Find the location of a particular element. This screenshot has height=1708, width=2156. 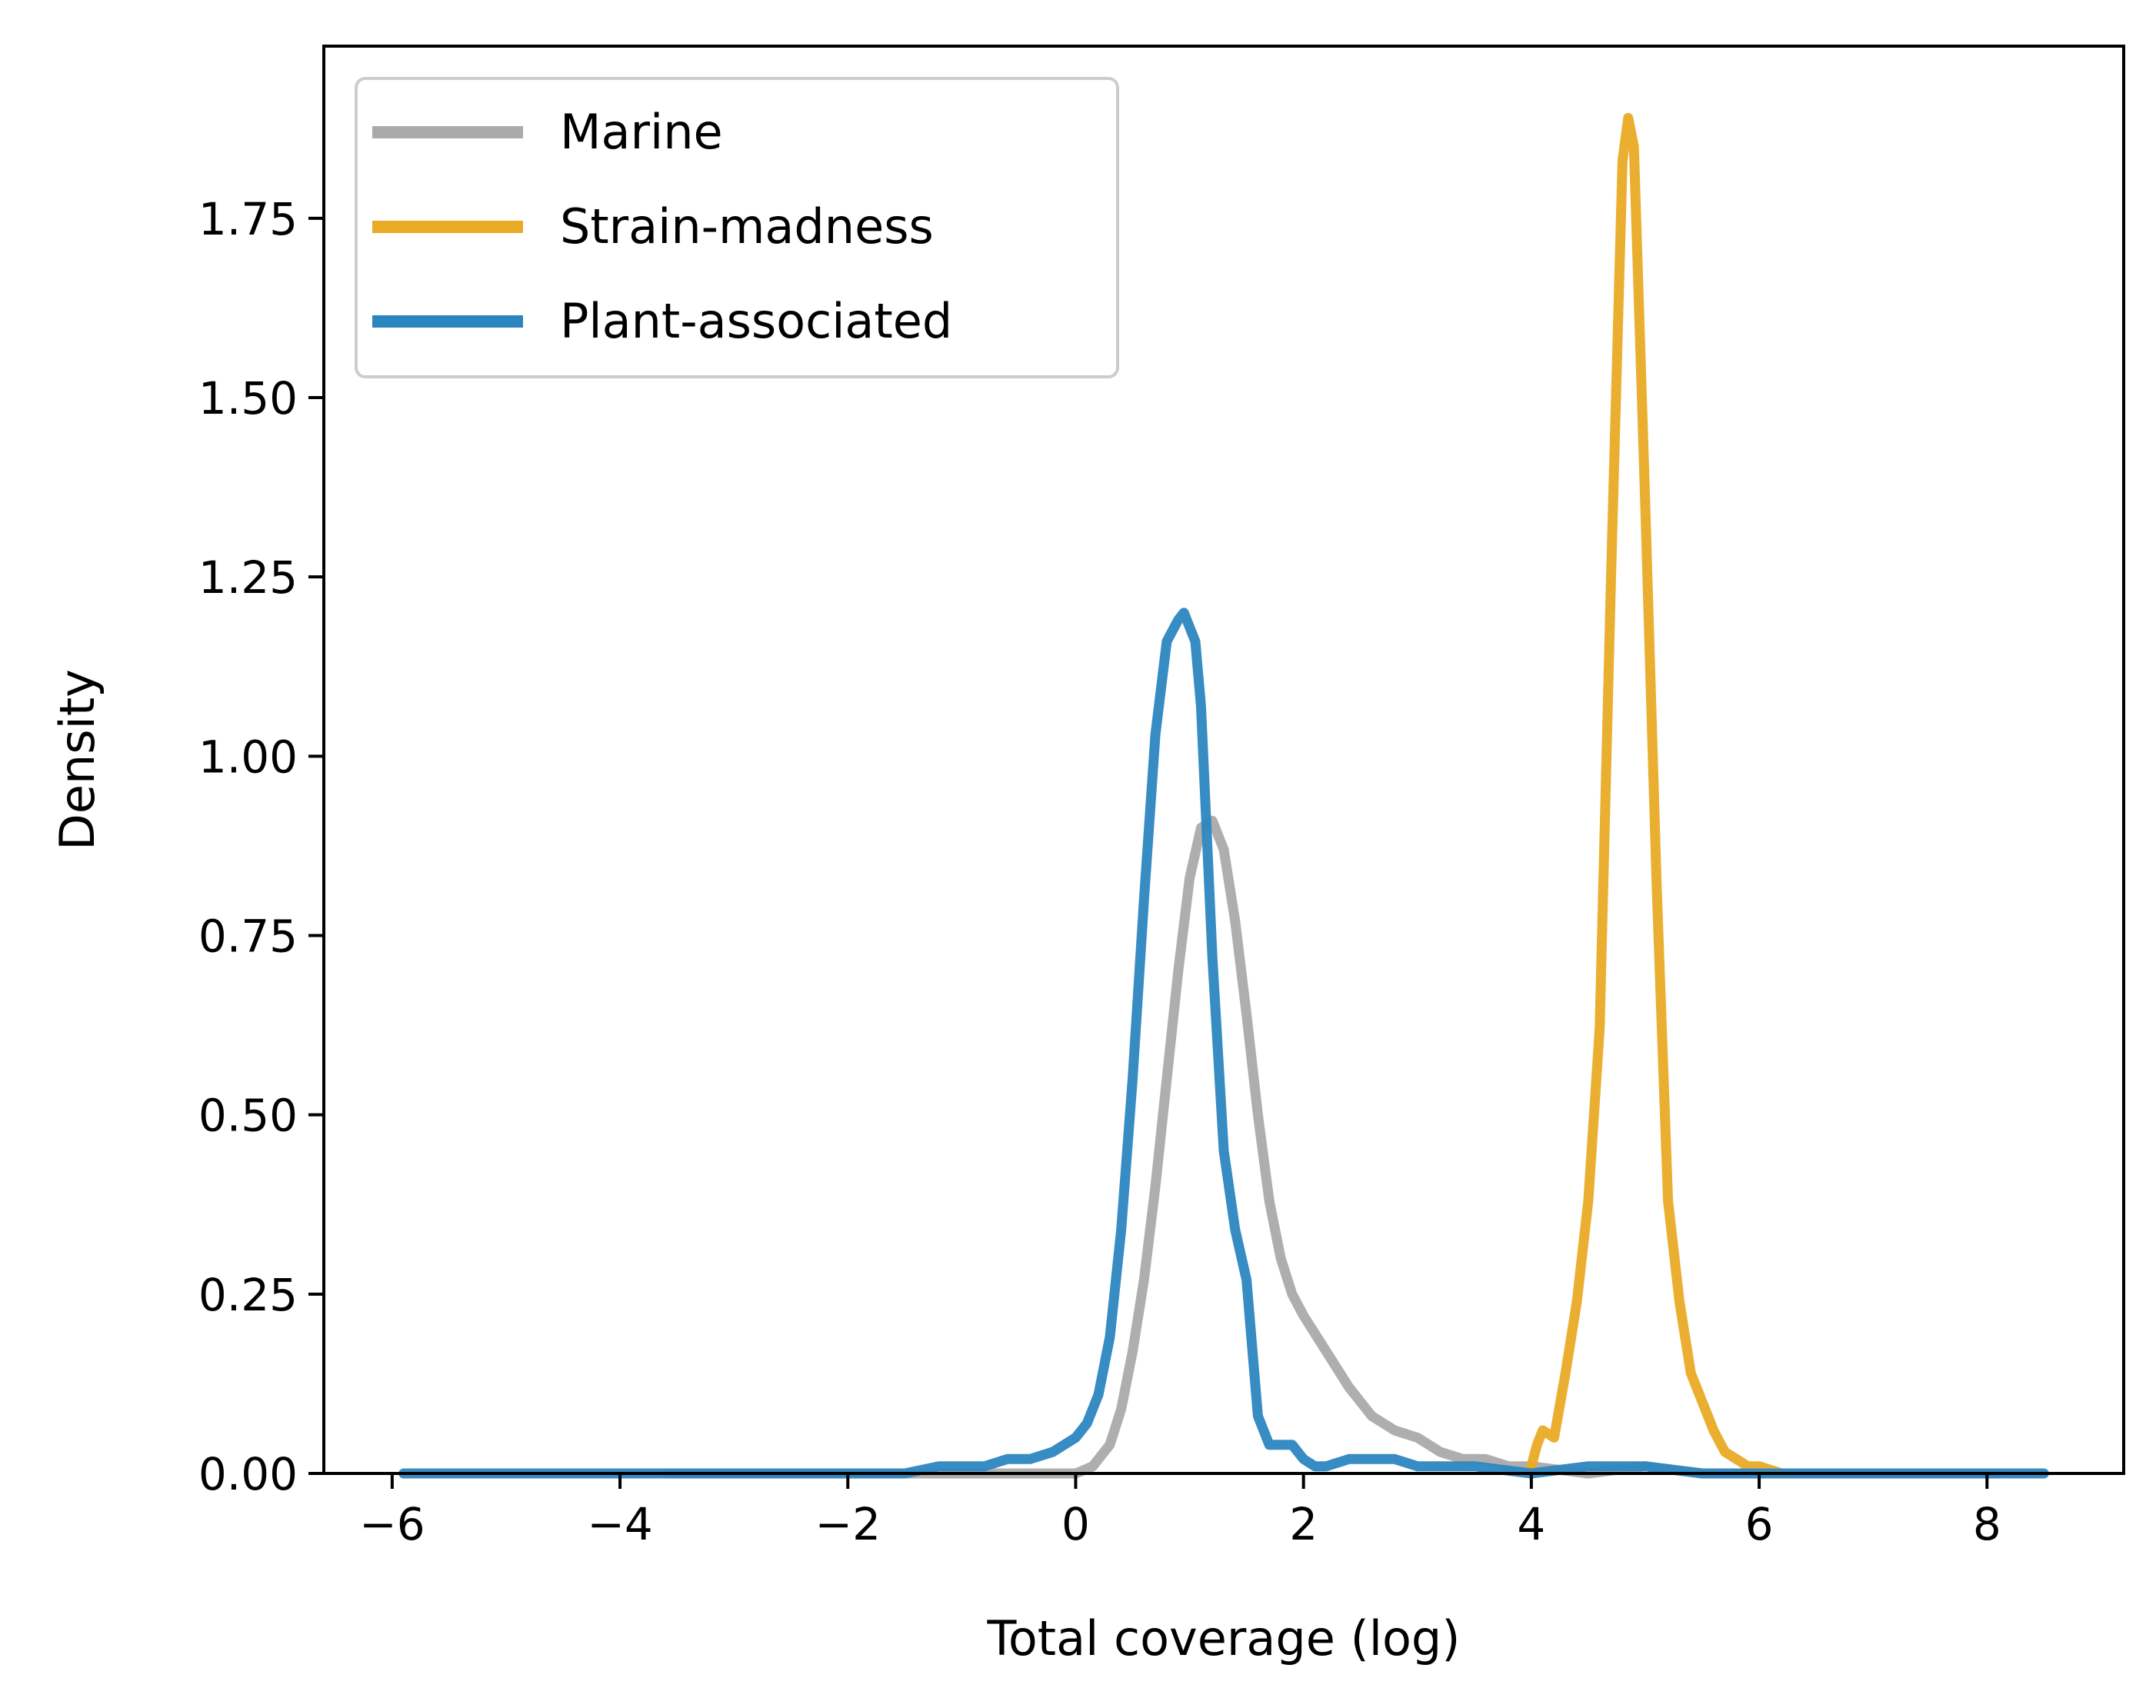

y-tick-label: 1.75 is located at coordinates (248, 219).